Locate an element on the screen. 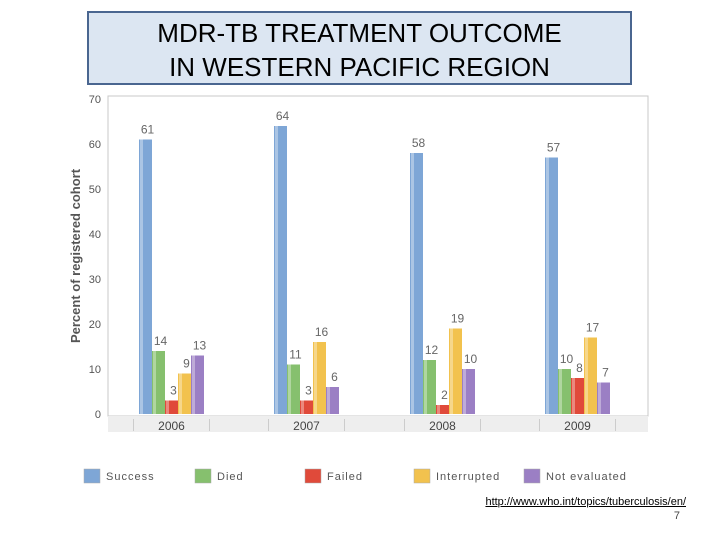 The width and height of the screenshot is (720, 540). legend-label-3: Interrupted is located at coordinates (468, 477).